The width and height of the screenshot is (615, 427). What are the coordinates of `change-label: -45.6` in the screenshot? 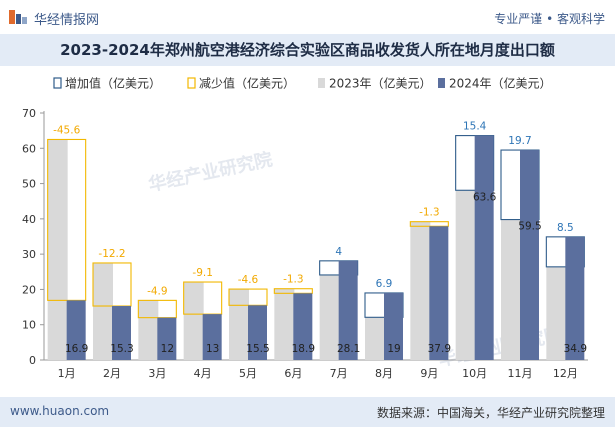 It's located at (66, 130).